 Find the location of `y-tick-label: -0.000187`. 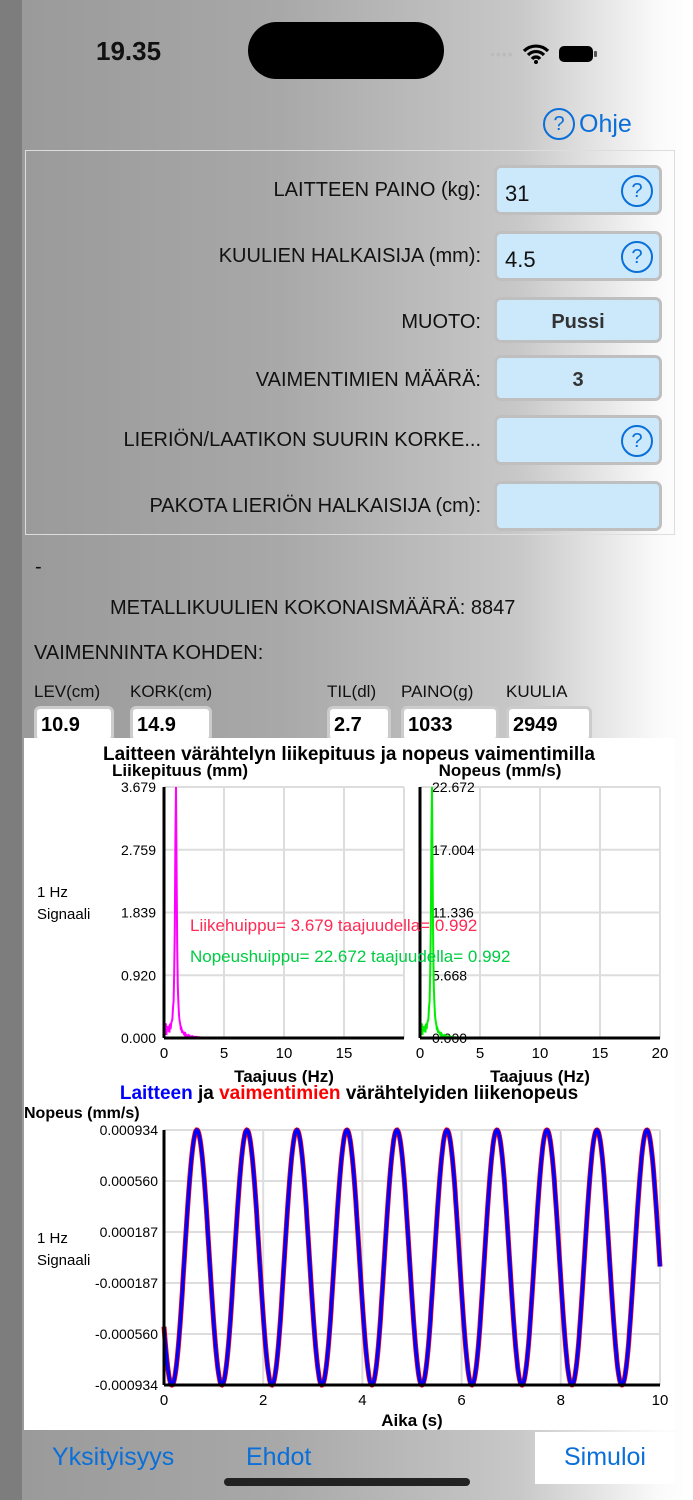

y-tick-label: -0.000187 is located at coordinates (126, 1283).